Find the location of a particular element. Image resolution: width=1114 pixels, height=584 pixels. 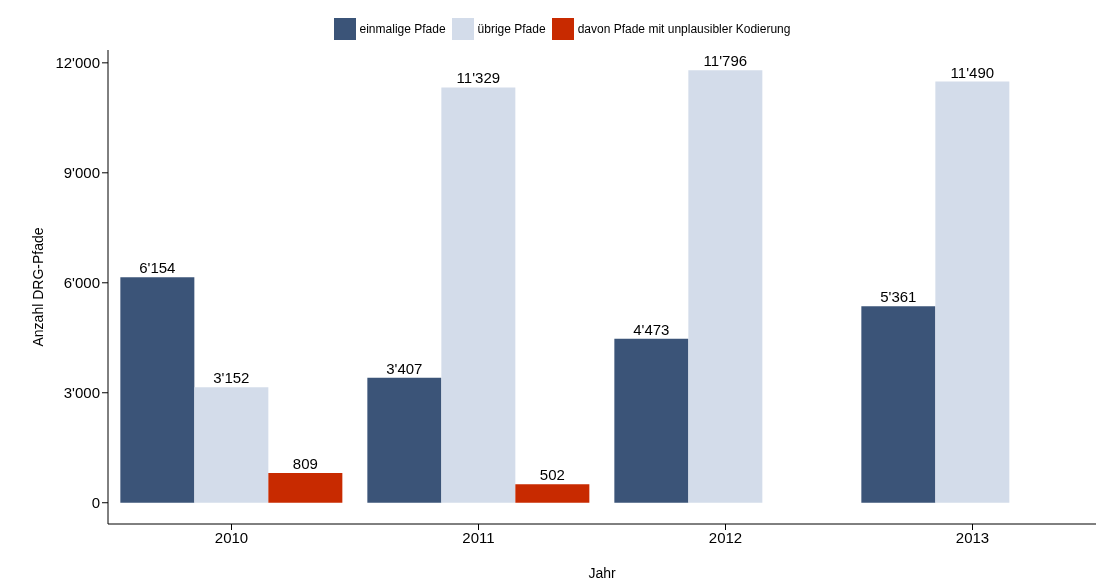

x-tick-label: 2013 is located at coordinates (972, 537).